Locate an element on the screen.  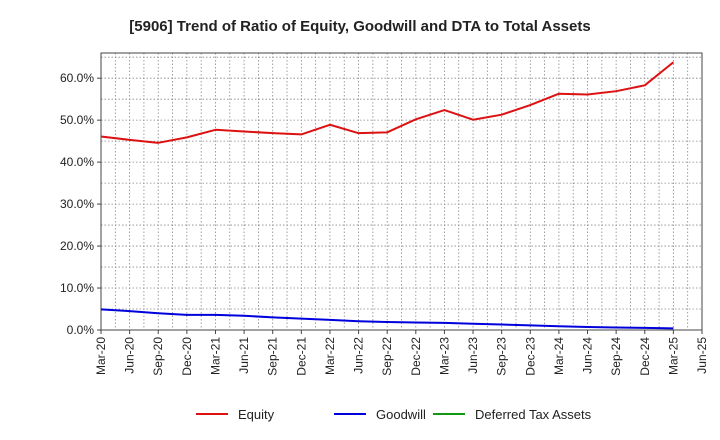
y-tick-label: 60.0% is located at coordinates (77, 78).